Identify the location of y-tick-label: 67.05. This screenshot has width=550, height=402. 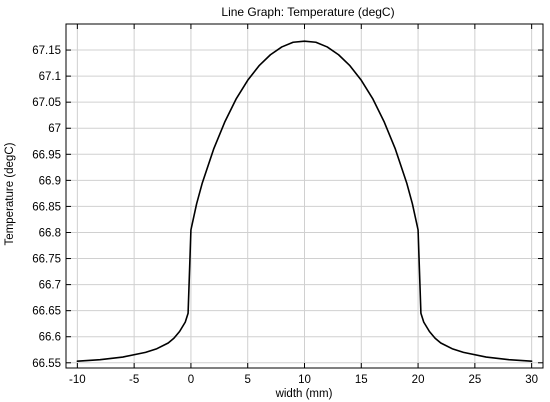
(46, 103).